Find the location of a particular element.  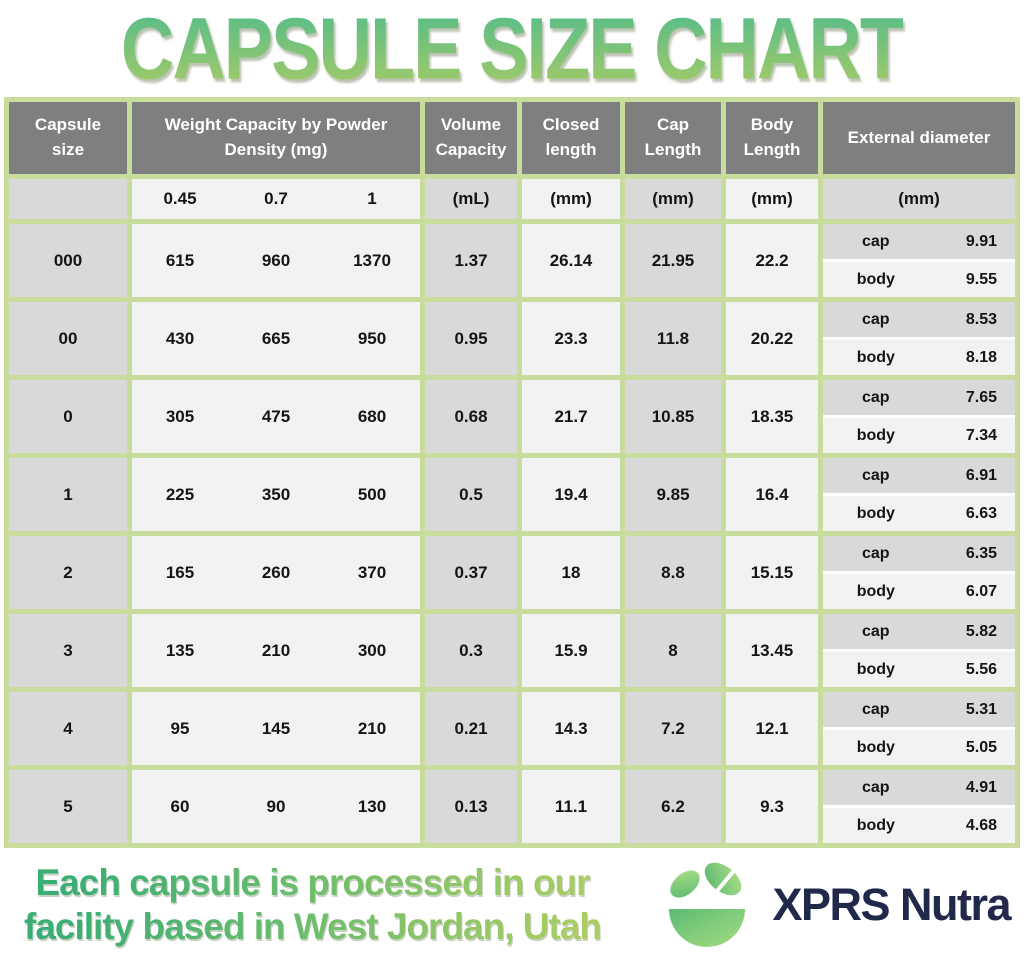

volume-capacity-cell: 1.37 is located at coordinates (471, 260).